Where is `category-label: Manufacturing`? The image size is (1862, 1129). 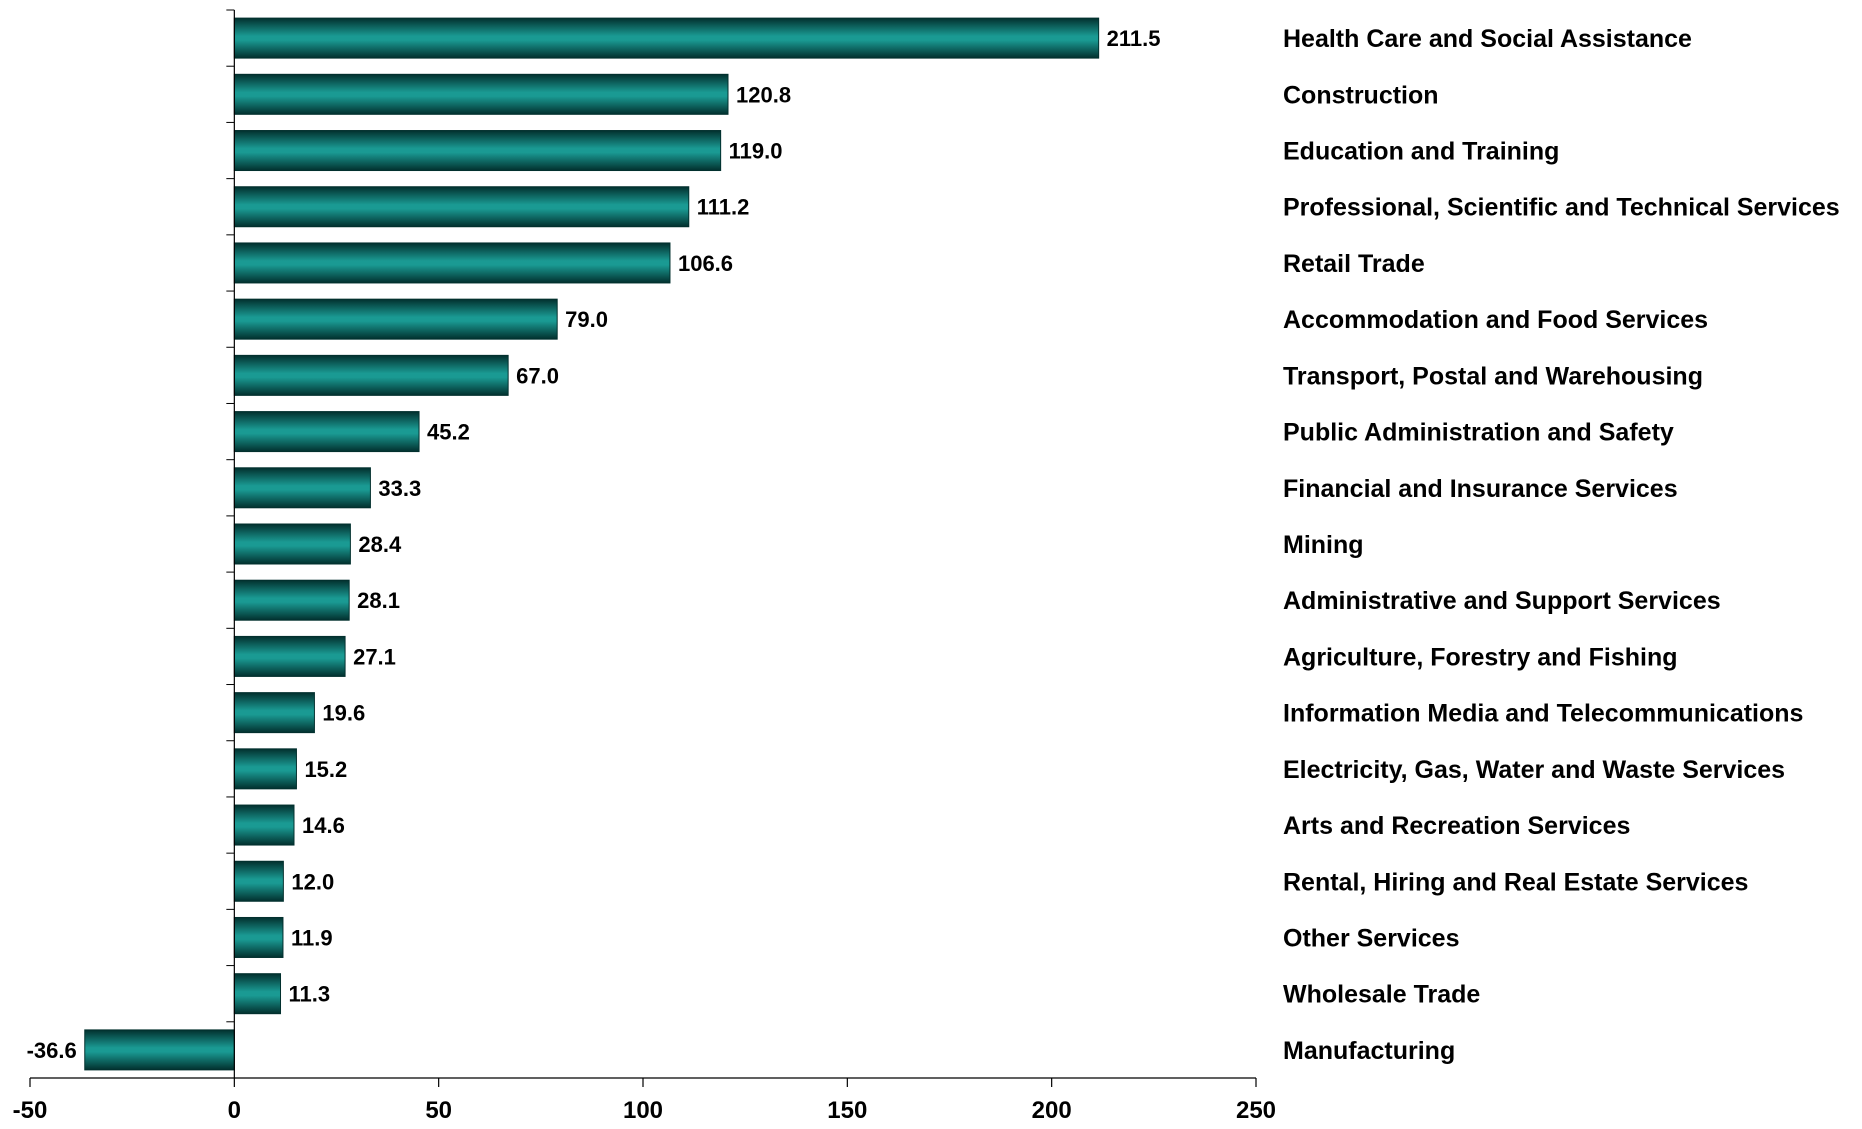
category-label: Manufacturing is located at coordinates (1369, 1051).